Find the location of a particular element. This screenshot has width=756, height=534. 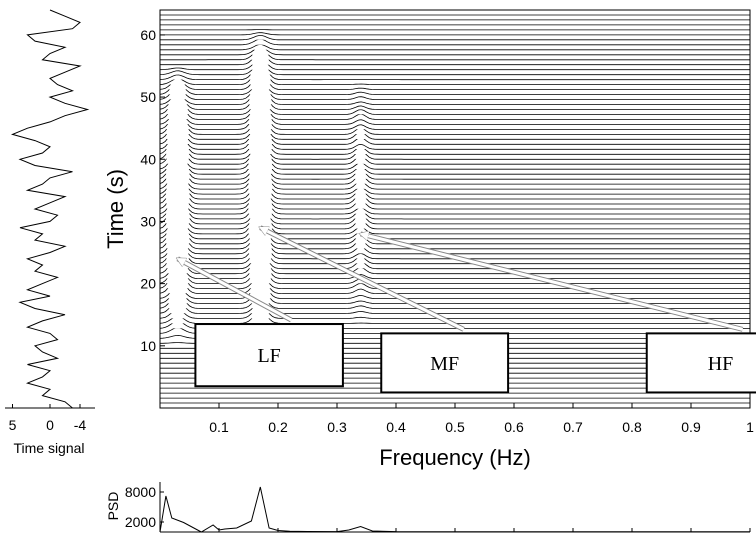

annotation-label: HF is located at coordinates (721, 364).